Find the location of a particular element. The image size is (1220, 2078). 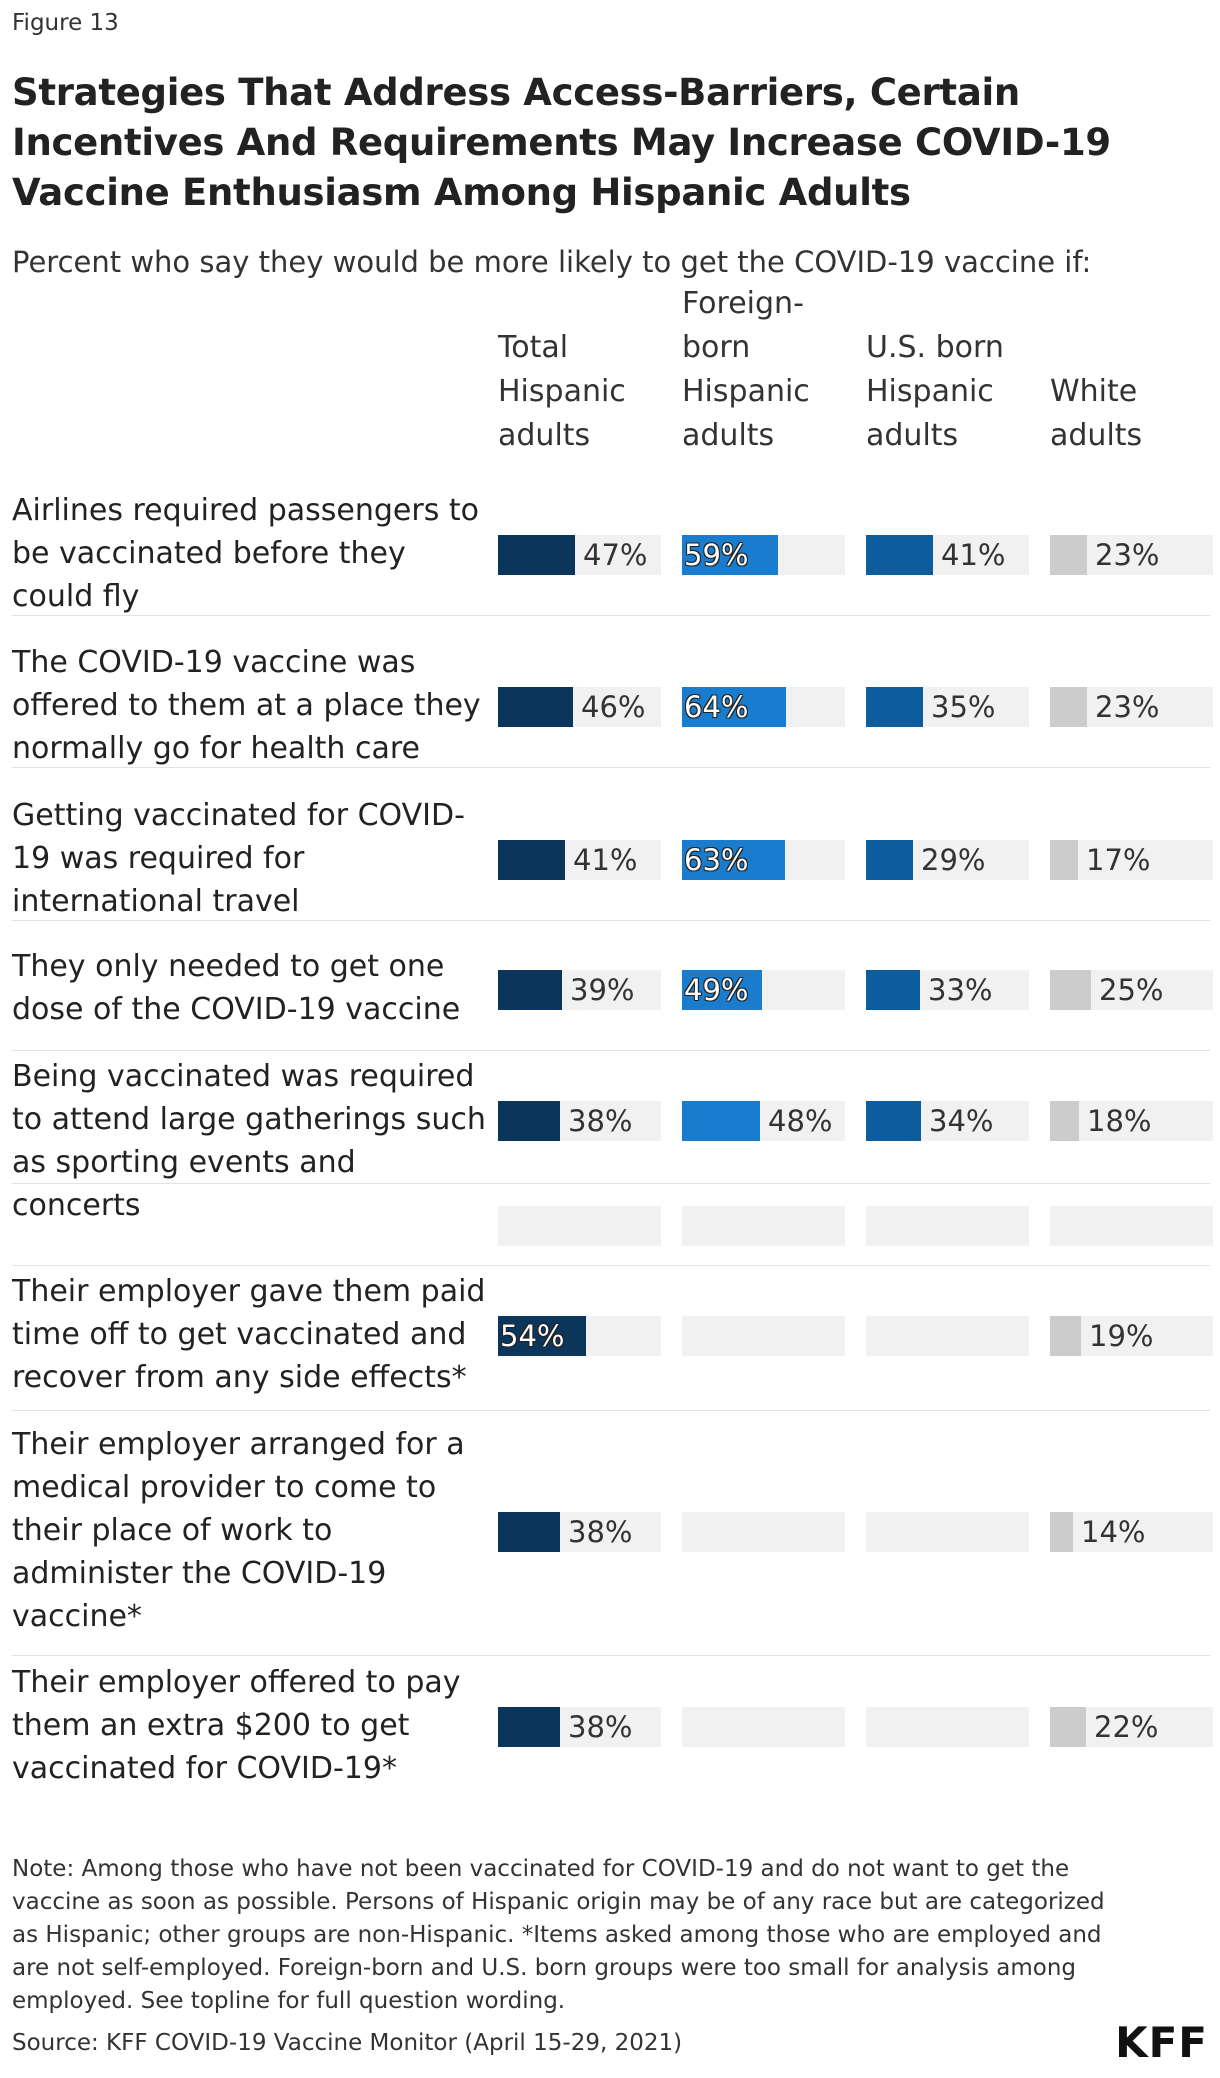

figure-label: Figure 13 is located at coordinates (65, 23).